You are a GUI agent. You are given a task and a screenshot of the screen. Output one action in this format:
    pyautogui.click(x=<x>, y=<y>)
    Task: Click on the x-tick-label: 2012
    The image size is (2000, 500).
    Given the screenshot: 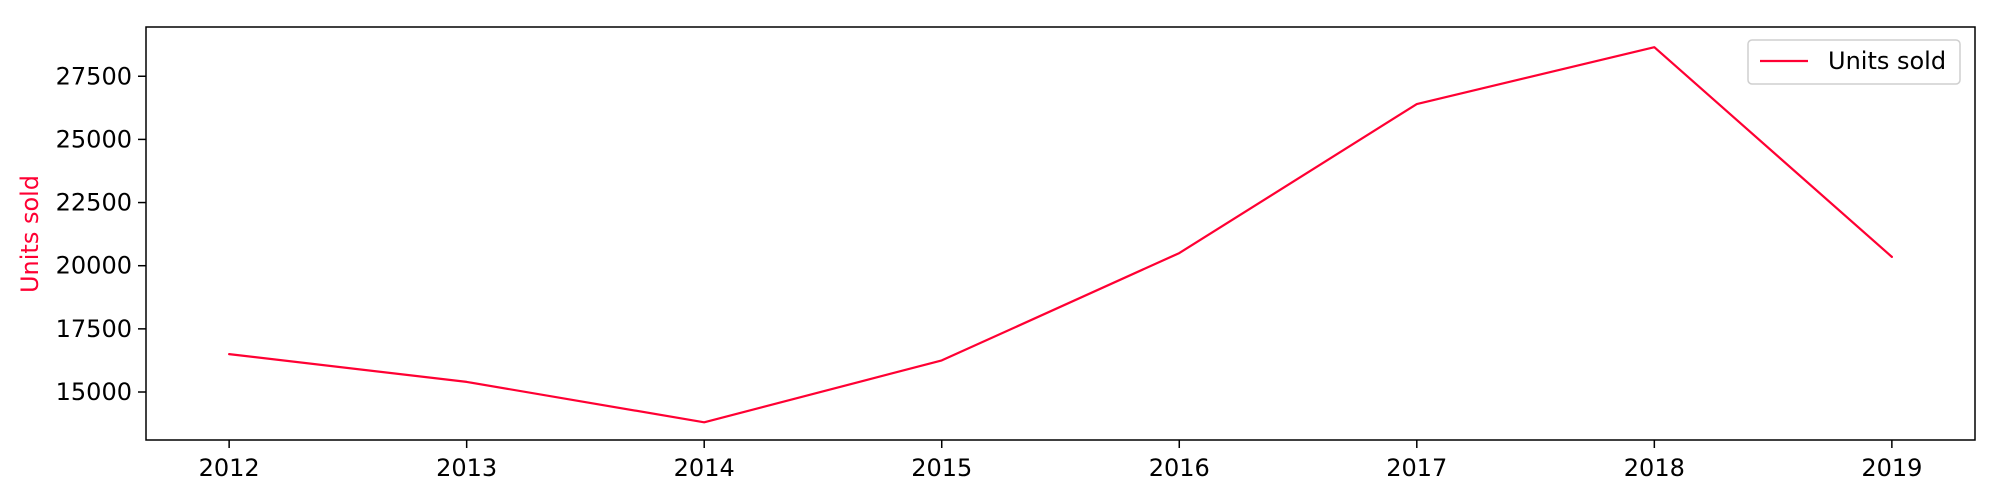 What is the action you would take?
    pyautogui.click(x=229, y=468)
    